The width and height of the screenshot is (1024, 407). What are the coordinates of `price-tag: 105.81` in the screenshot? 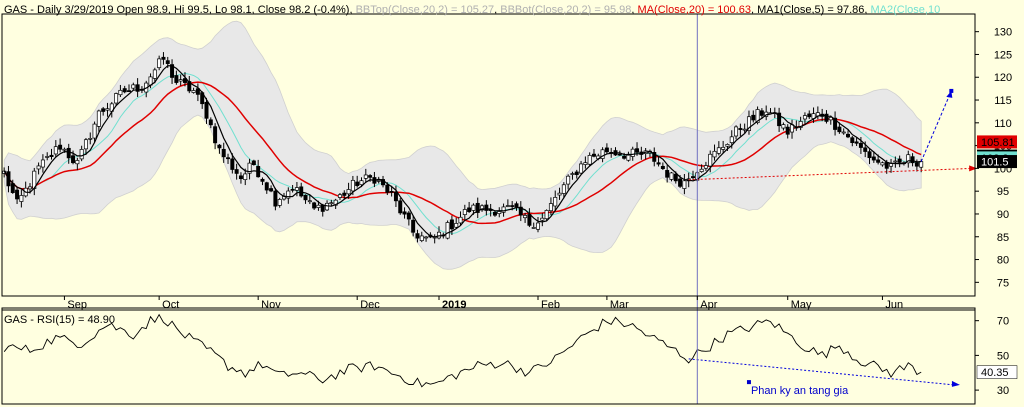 It's located at (997, 142).